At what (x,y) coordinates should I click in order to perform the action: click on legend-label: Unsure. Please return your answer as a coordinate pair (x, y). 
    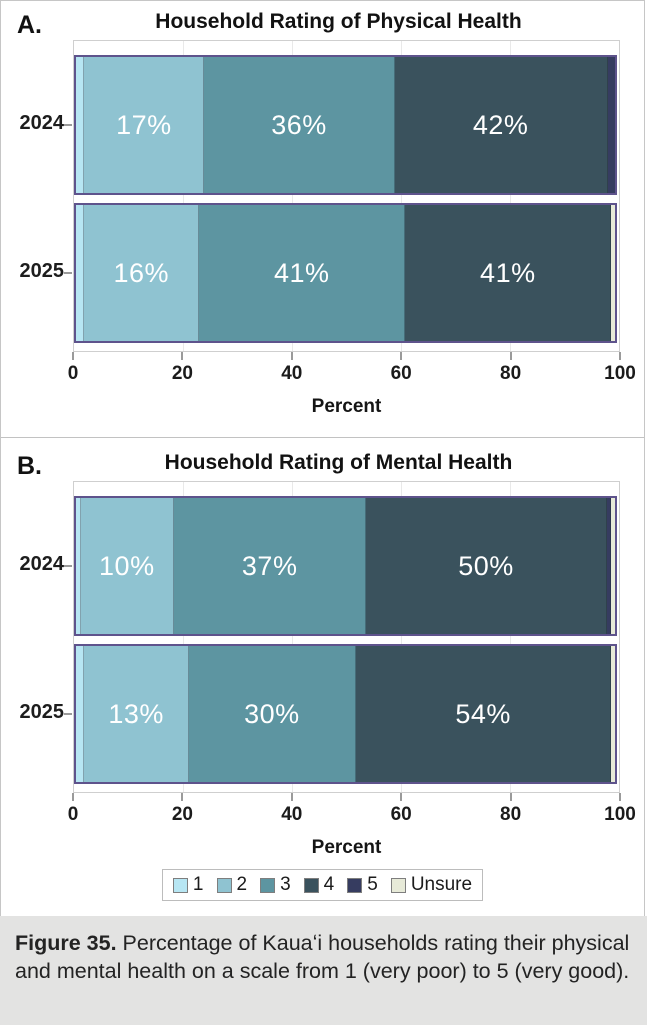
    Looking at the image, I should click on (441, 884).